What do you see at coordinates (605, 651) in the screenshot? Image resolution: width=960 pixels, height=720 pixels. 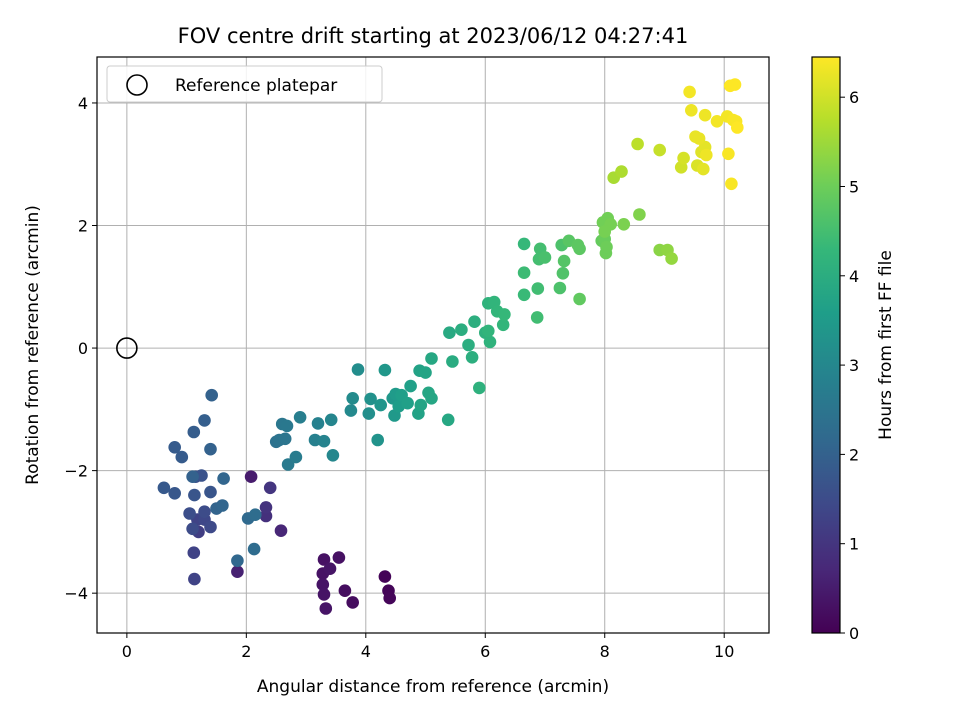 I see `x-tick-label: 8` at bounding box center [605, 651].